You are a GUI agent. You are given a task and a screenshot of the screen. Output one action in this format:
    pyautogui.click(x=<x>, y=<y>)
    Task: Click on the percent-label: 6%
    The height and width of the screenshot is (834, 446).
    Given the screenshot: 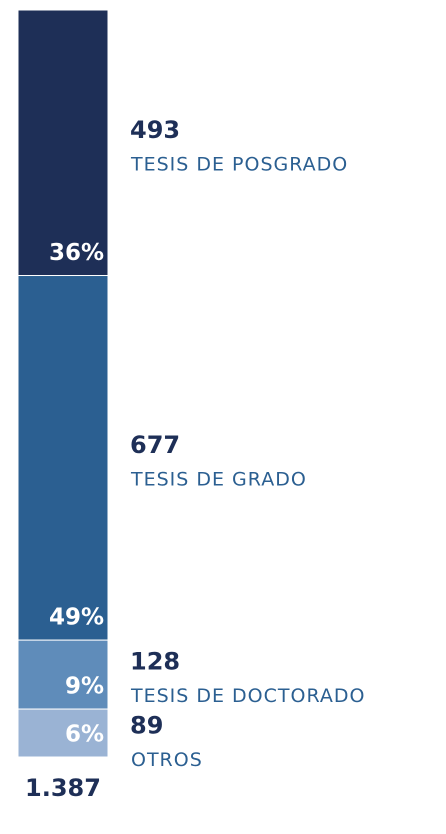 What is the action you would take?
    pyautogui.click(x=84, y=735)
    